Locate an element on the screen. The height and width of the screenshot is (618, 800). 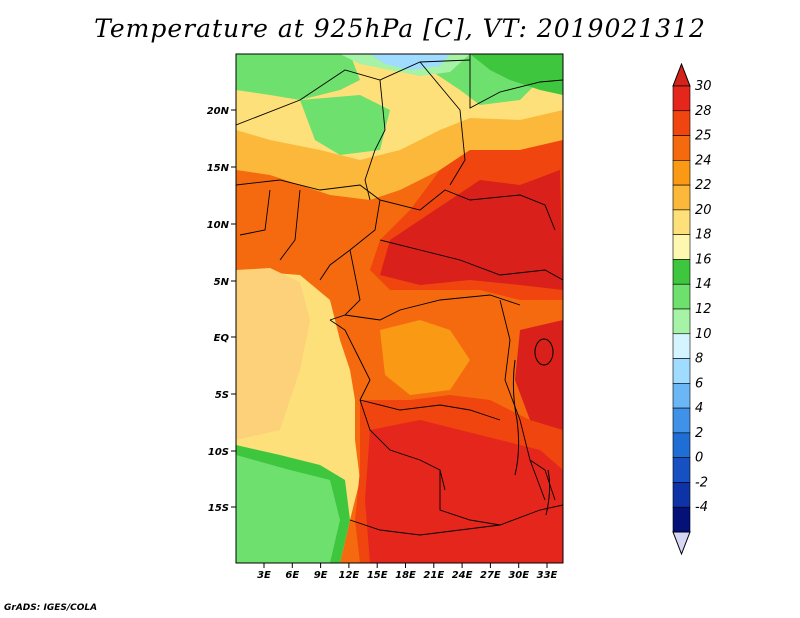
lon-tick-label: 15E is located at coordinates (377, 575).